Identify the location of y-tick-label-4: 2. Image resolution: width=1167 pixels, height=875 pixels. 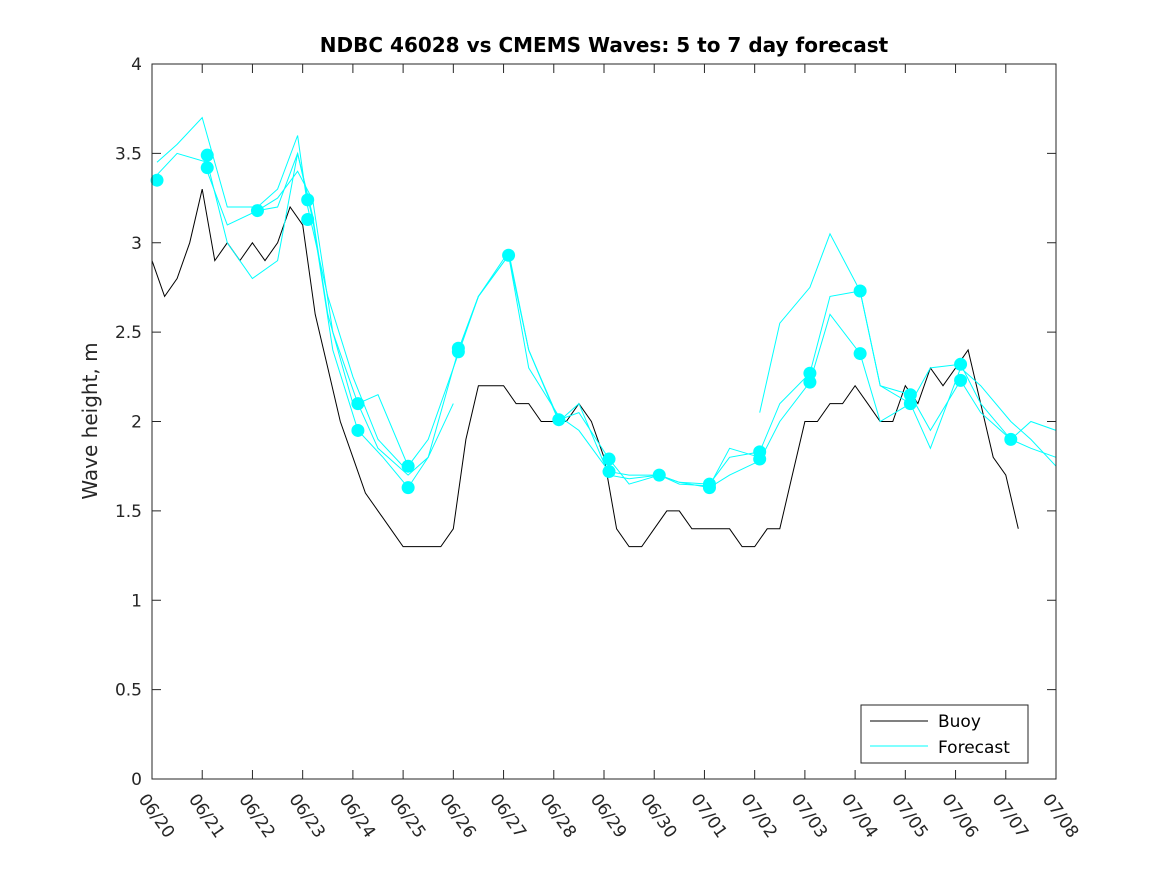
(136, 423).